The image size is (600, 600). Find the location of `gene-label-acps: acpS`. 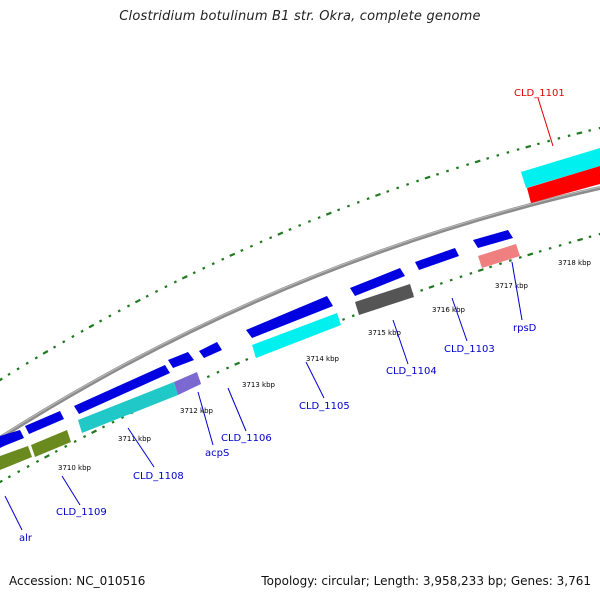

gene-label-acps: acpS is located at coordinates (217, 453).